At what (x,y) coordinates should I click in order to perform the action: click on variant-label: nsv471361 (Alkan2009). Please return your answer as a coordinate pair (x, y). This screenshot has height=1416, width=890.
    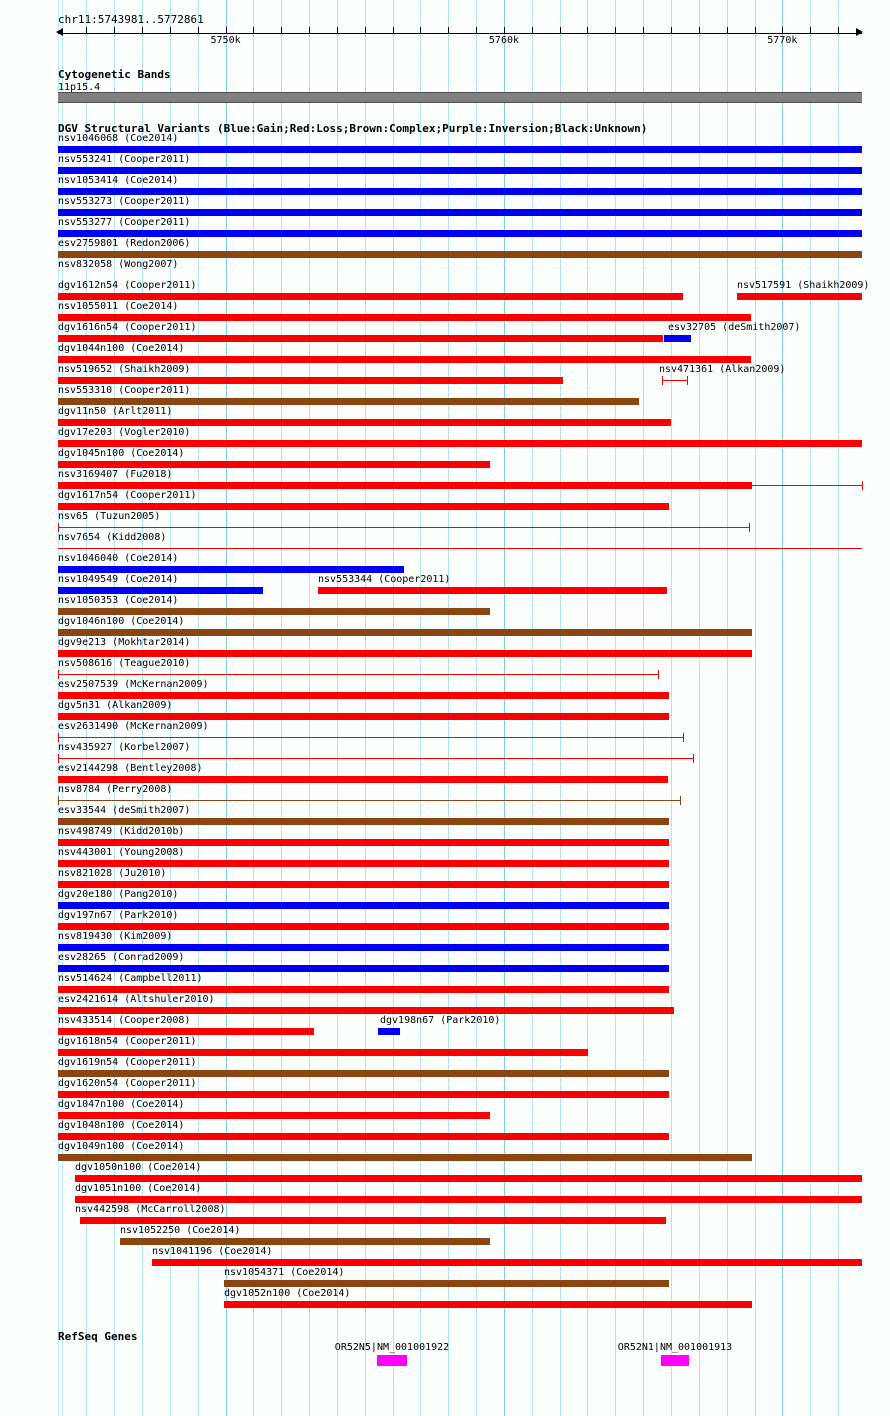
    Looking at the image, I should click on (722, 369).